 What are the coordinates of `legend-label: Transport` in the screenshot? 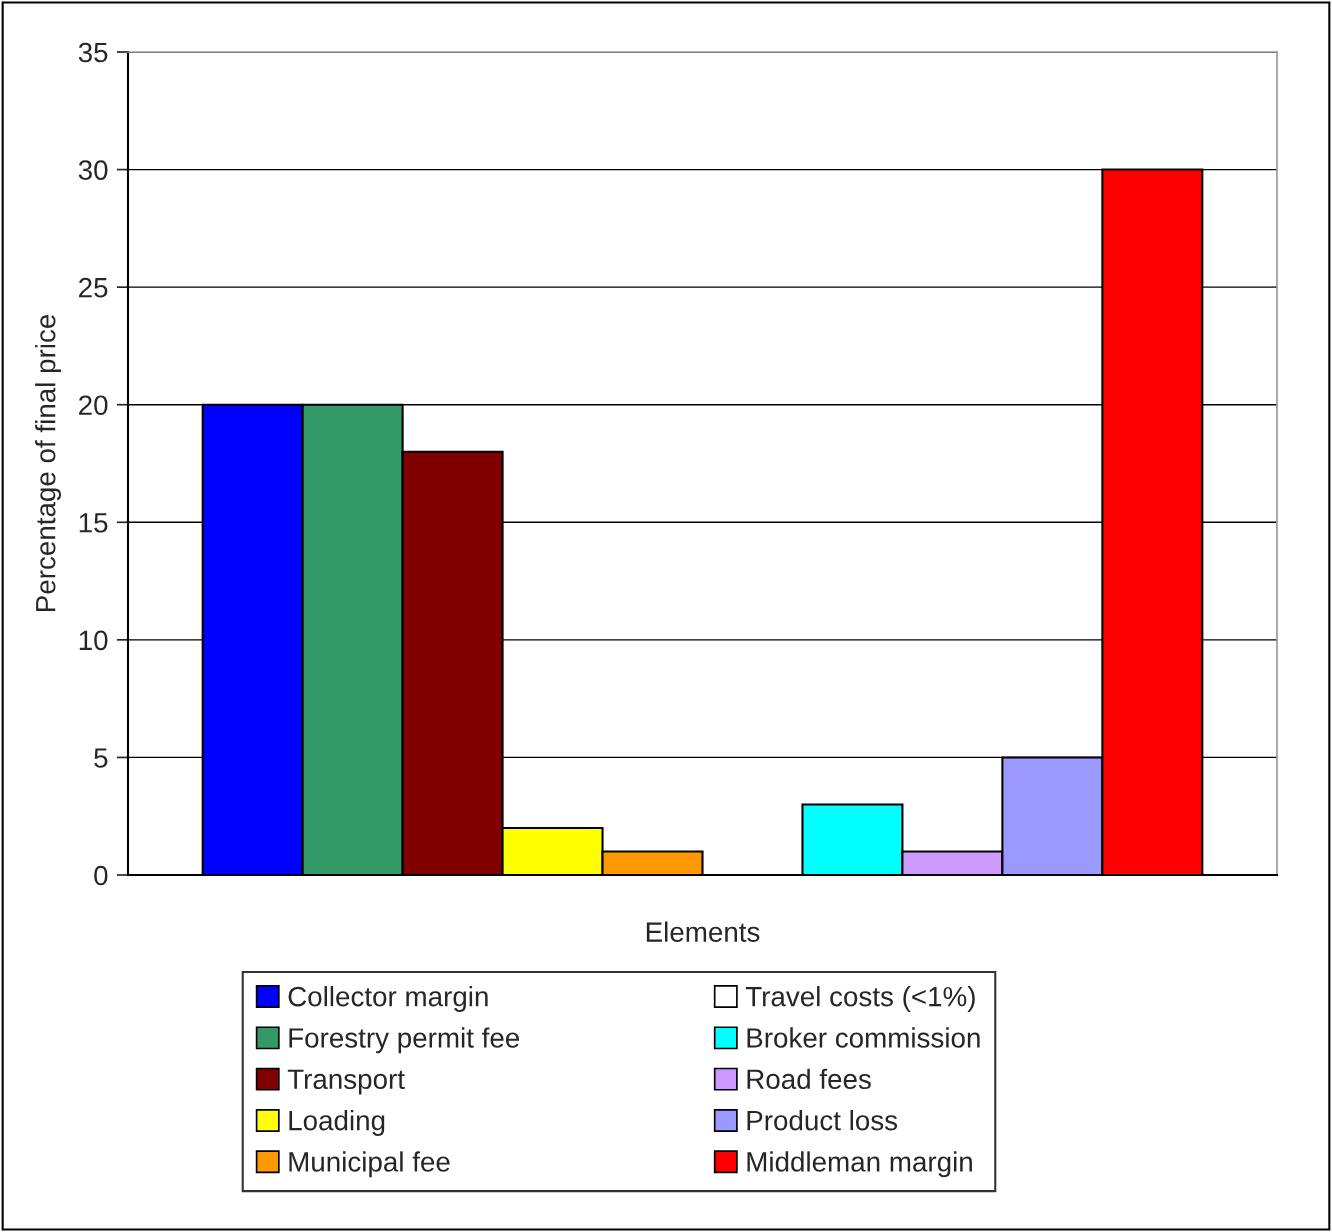 It's located at (346, 1082).